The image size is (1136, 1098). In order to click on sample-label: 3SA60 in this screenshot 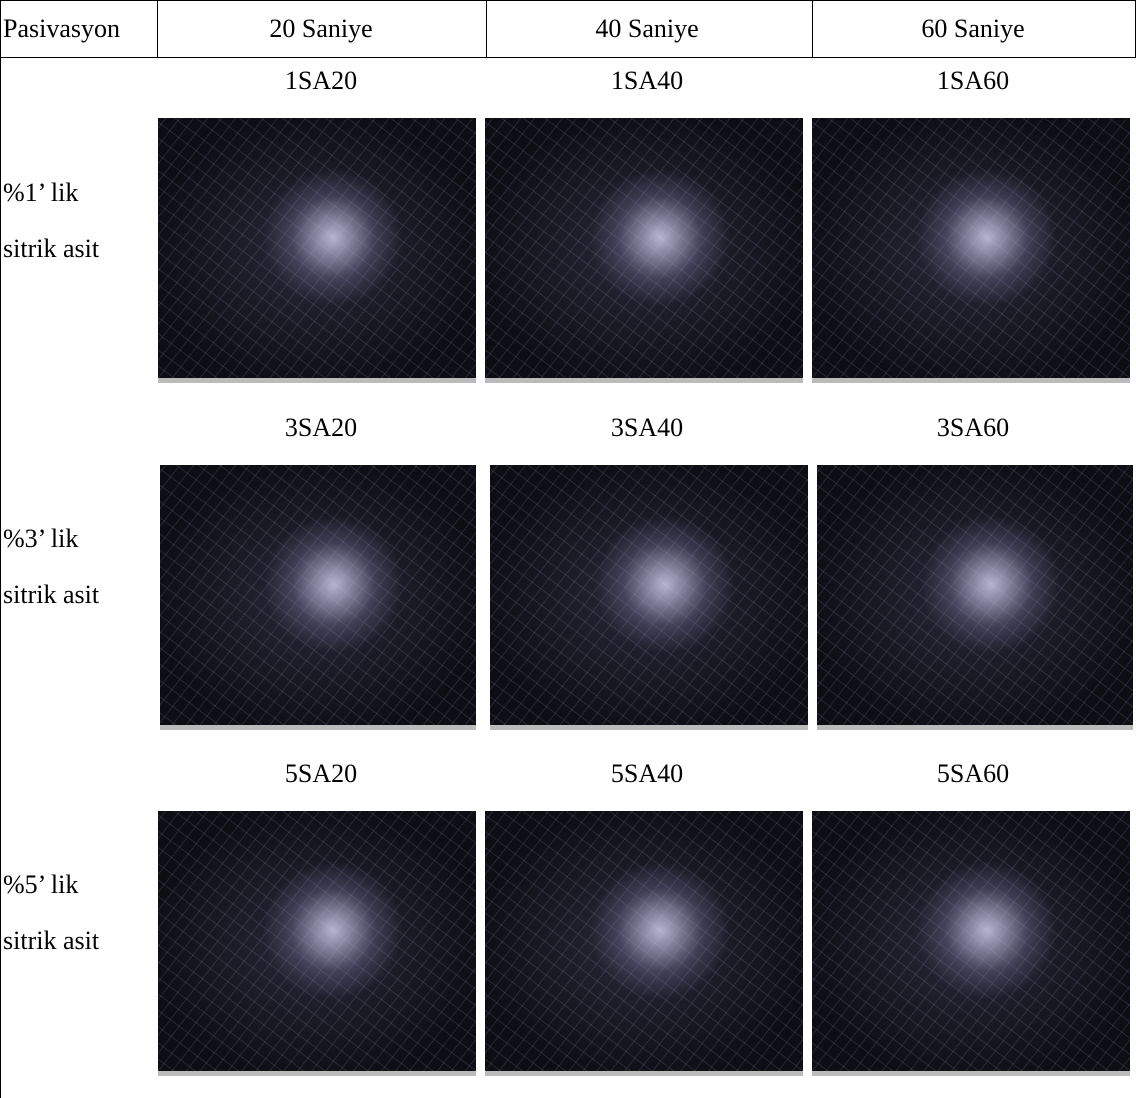, I will do `click(973, 427)`.